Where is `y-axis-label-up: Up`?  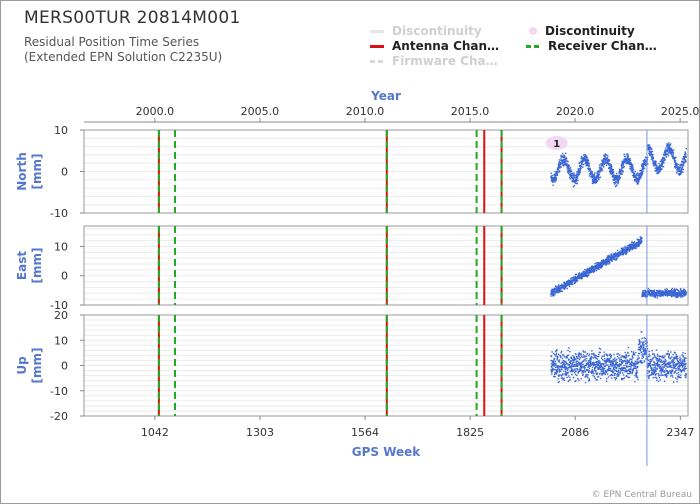
y-axis-label-up: Up is located at coordinates (22, 365).